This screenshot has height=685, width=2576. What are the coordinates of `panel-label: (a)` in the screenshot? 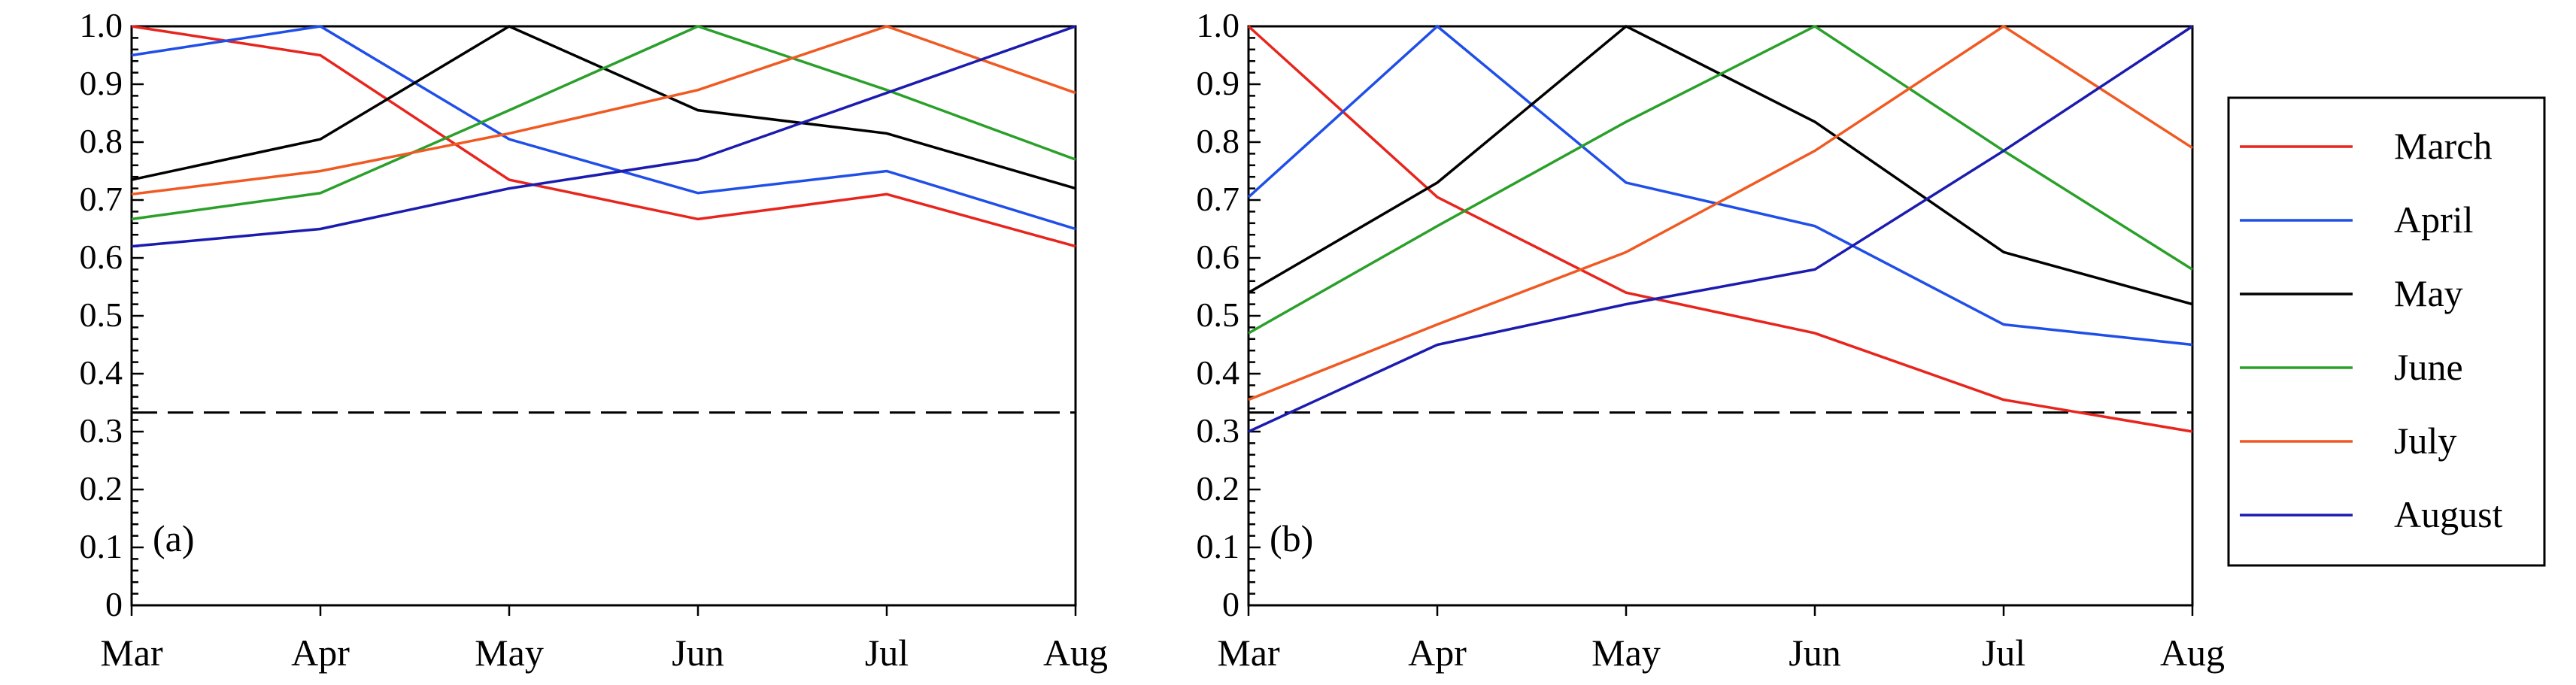 It's located at (174, 538).